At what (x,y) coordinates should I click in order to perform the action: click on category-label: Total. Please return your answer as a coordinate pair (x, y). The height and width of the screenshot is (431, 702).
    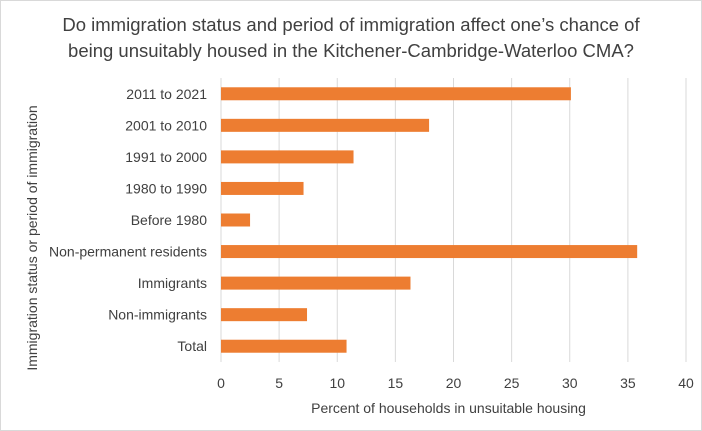
    Looking at the image, I should click on (192, 346).